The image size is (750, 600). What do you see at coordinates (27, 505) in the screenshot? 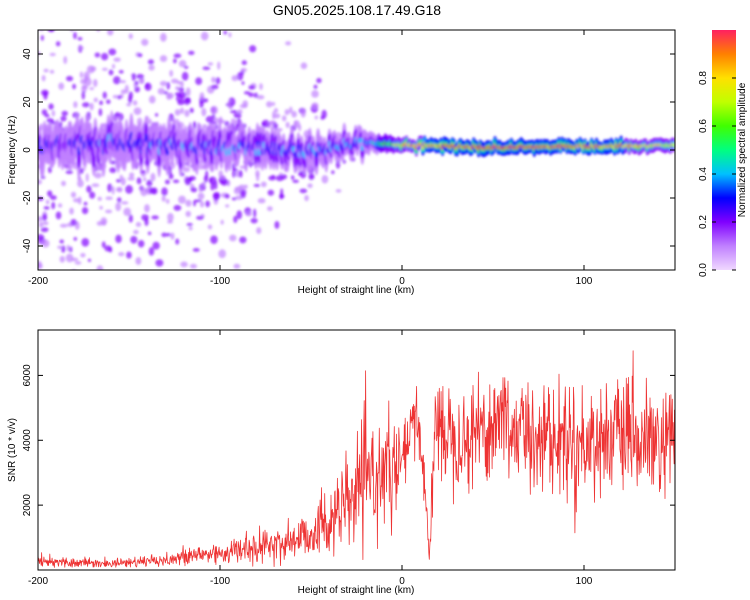
I see `snr-y-tick-label: 2000` at bounding box center [27, 505].